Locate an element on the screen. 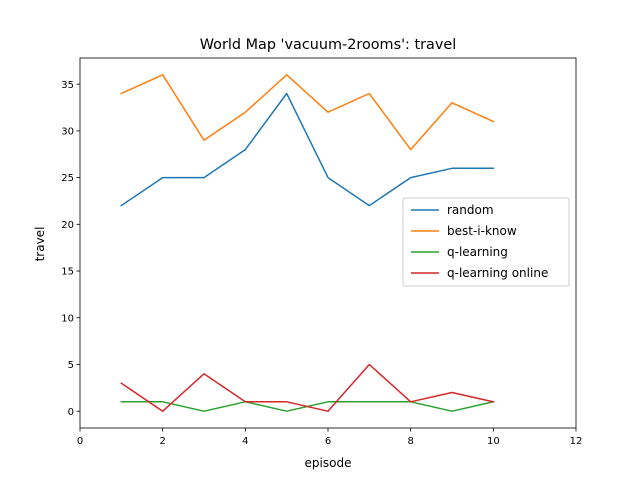 This screenshot has height=480, width=640. x-tick-label: 2 is located at coordinates (162, 441).